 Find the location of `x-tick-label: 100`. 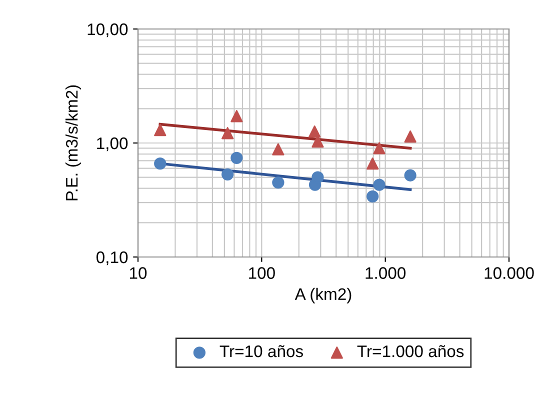

x-tick-label: 100 is located at coordinates (262, 273).